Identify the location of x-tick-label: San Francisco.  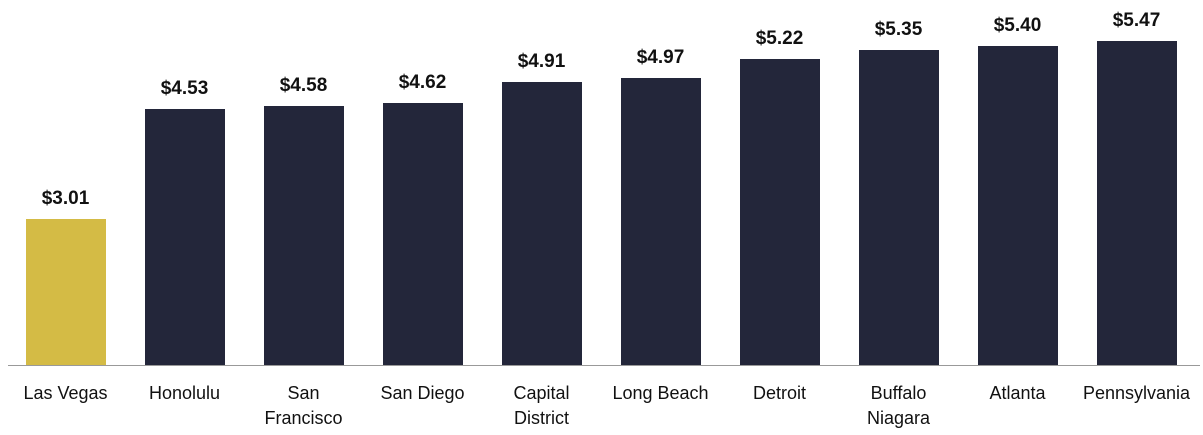
(303, 405).